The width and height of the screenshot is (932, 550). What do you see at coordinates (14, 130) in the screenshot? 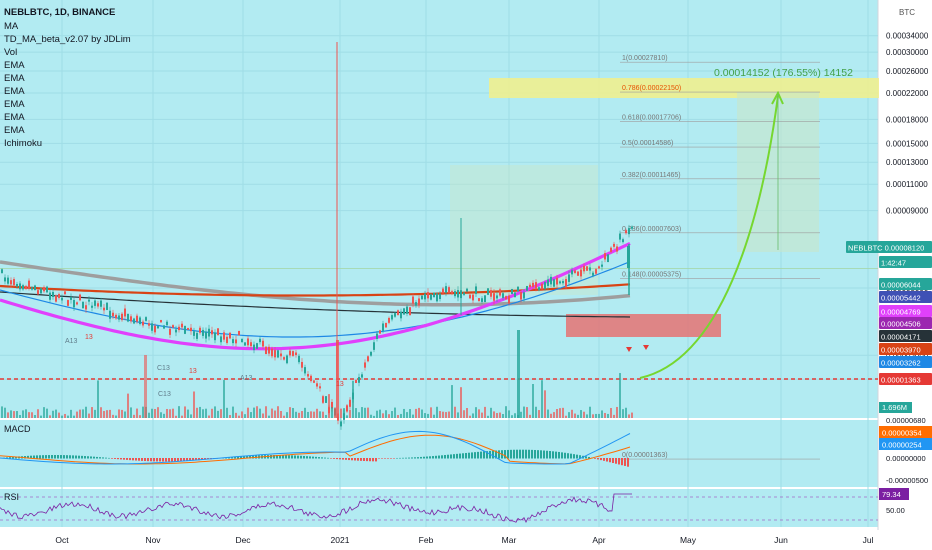
I see `indicator-ema-6: EMA` at bounding box center [14, 130].